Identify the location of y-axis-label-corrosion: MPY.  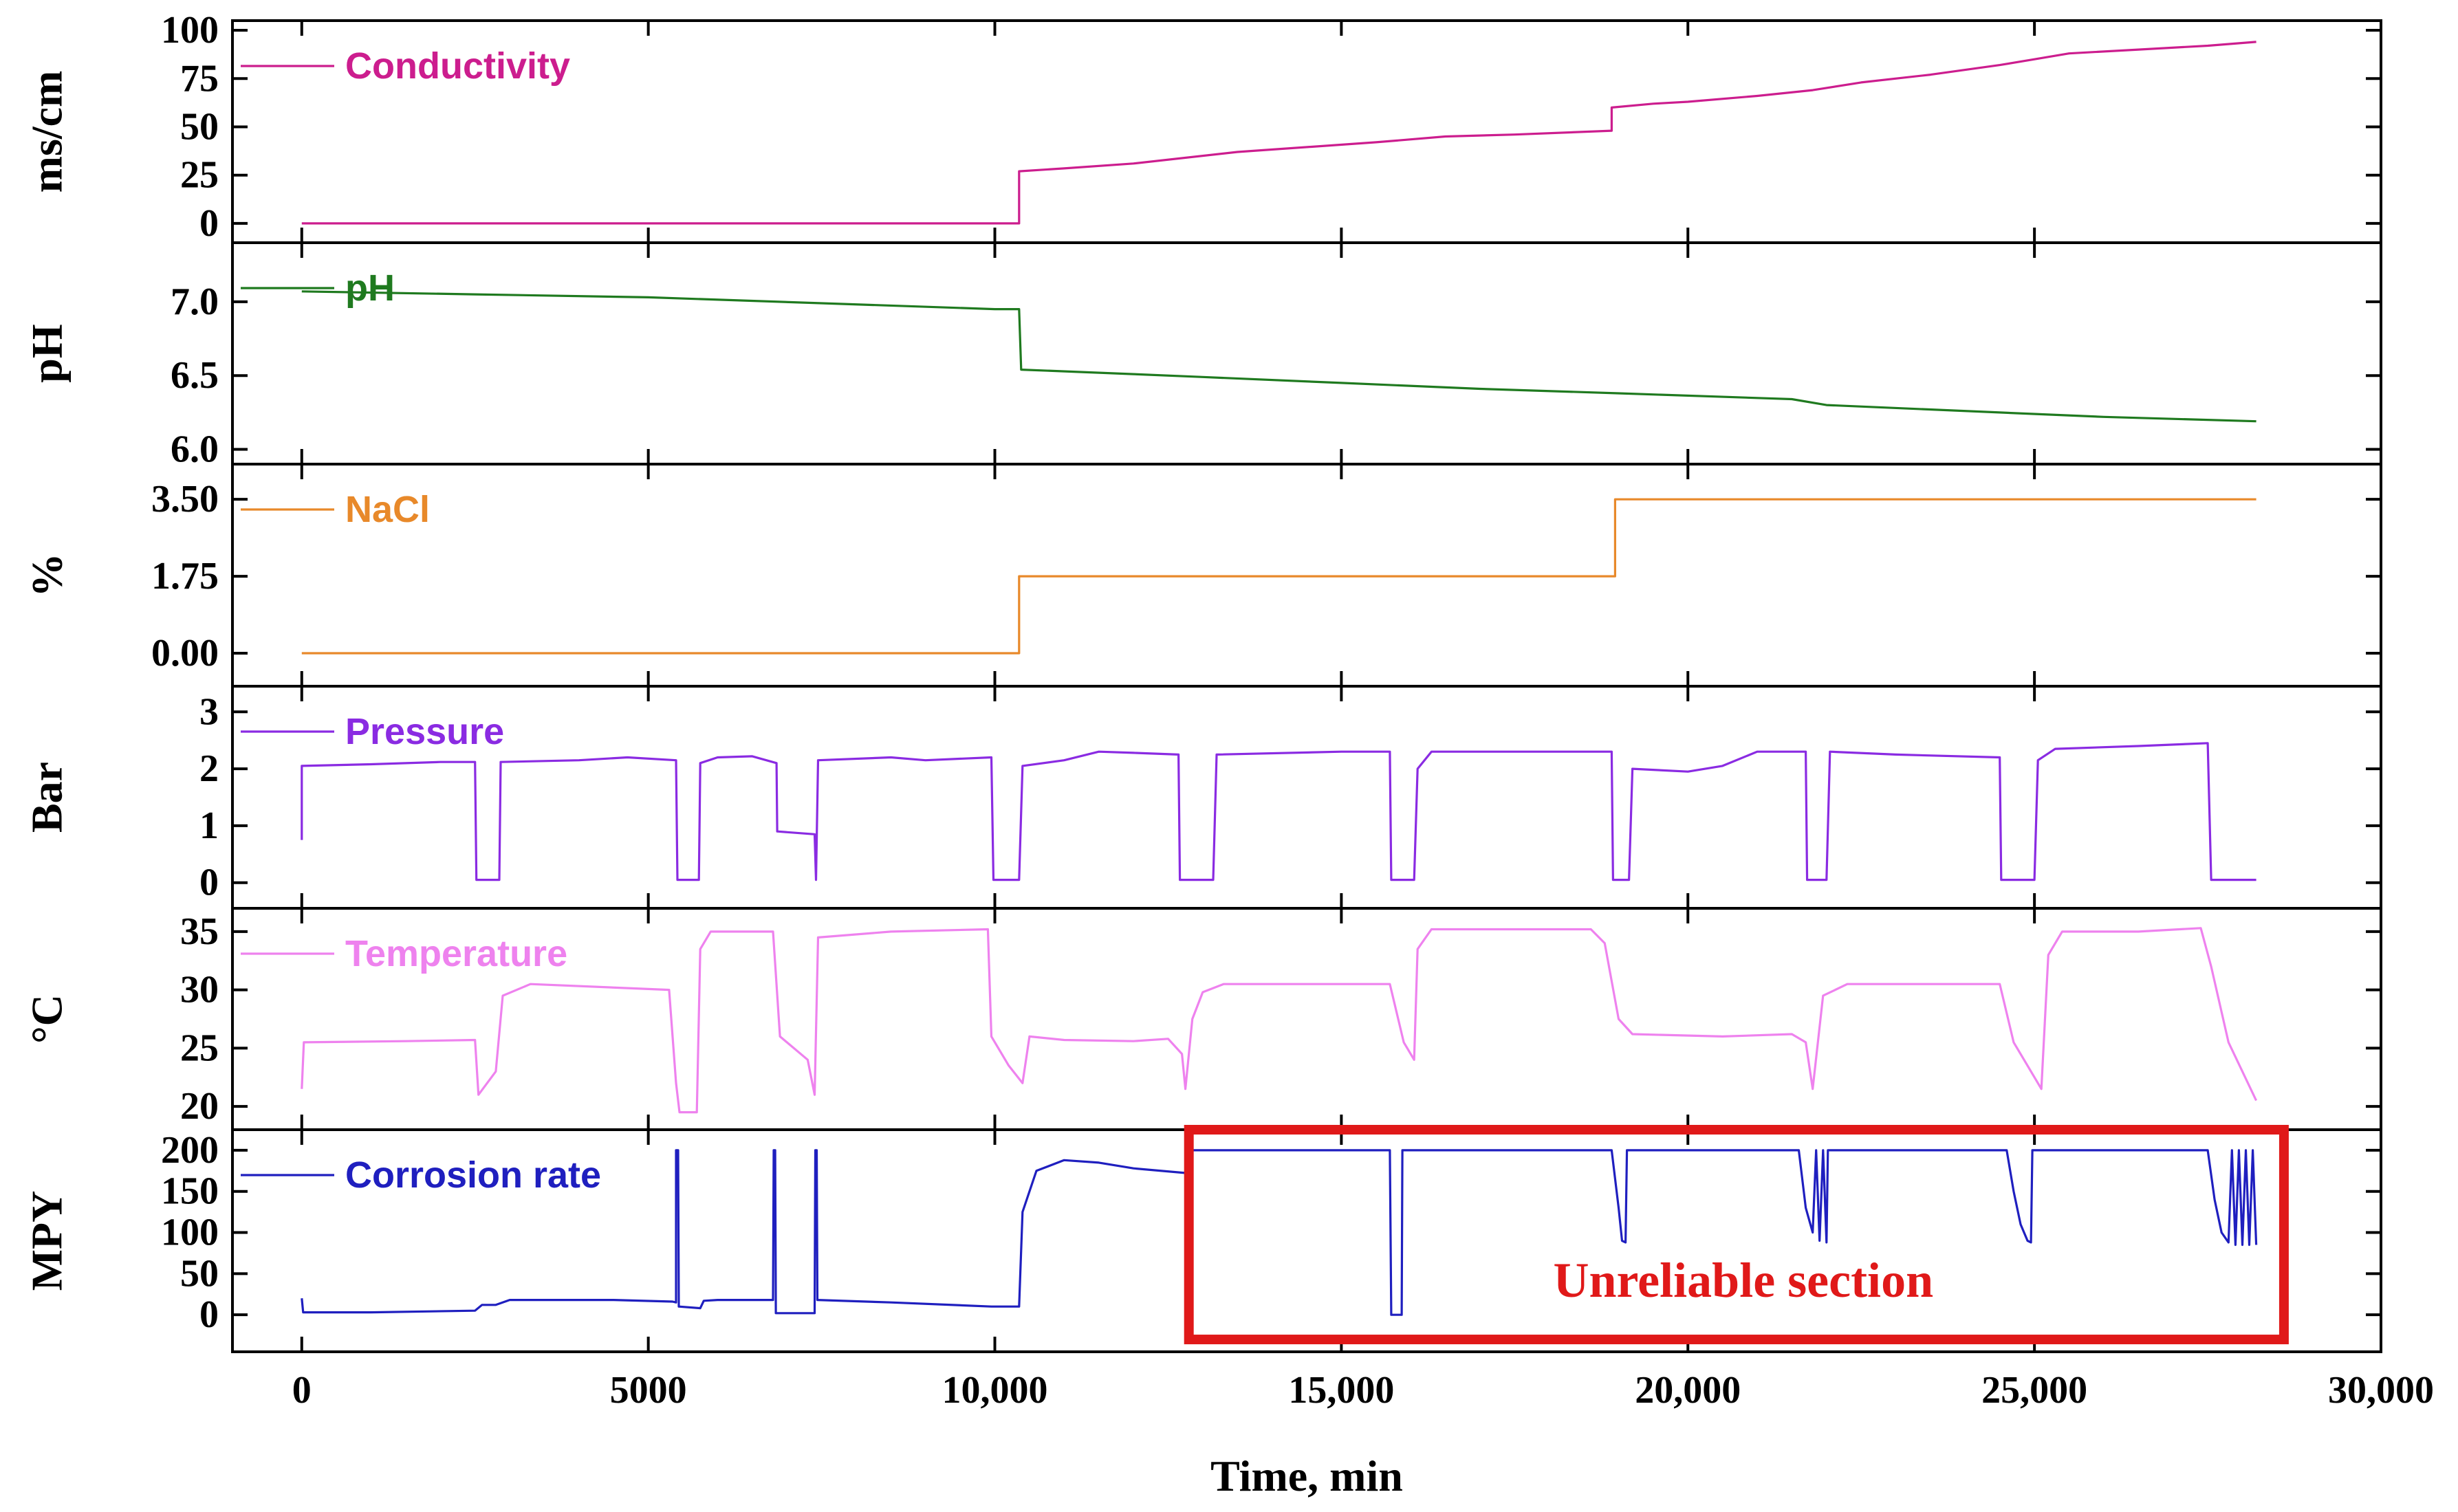
(47, 1241).